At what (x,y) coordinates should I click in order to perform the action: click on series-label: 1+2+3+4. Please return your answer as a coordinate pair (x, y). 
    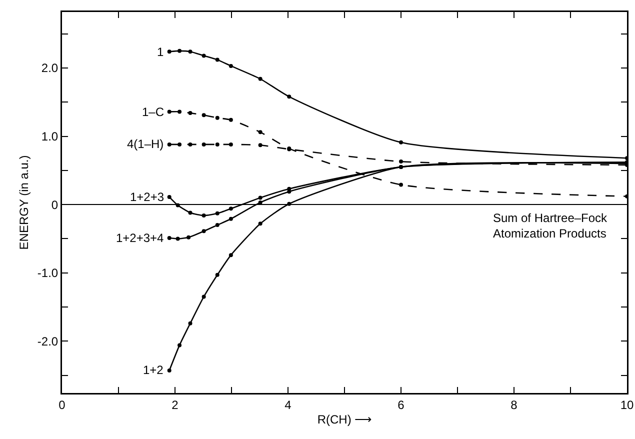
    Looking at the image, I should click on (140, 238).